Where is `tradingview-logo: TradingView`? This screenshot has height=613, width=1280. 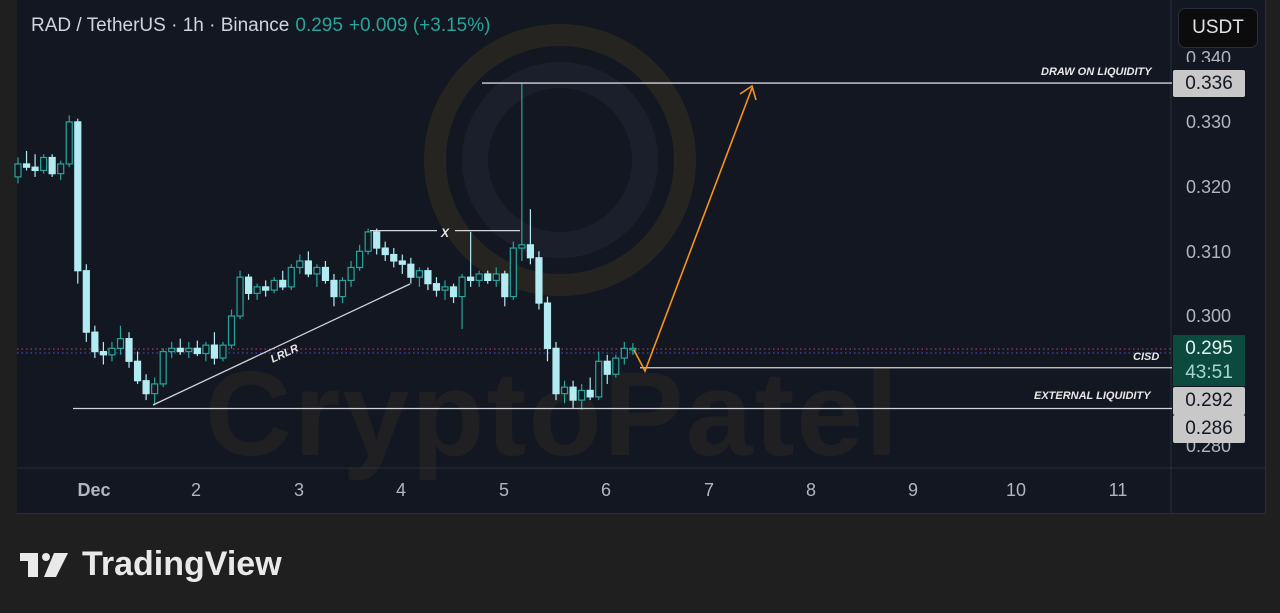
tradingview-logo: TradingView is located at coordinates (151, 564).